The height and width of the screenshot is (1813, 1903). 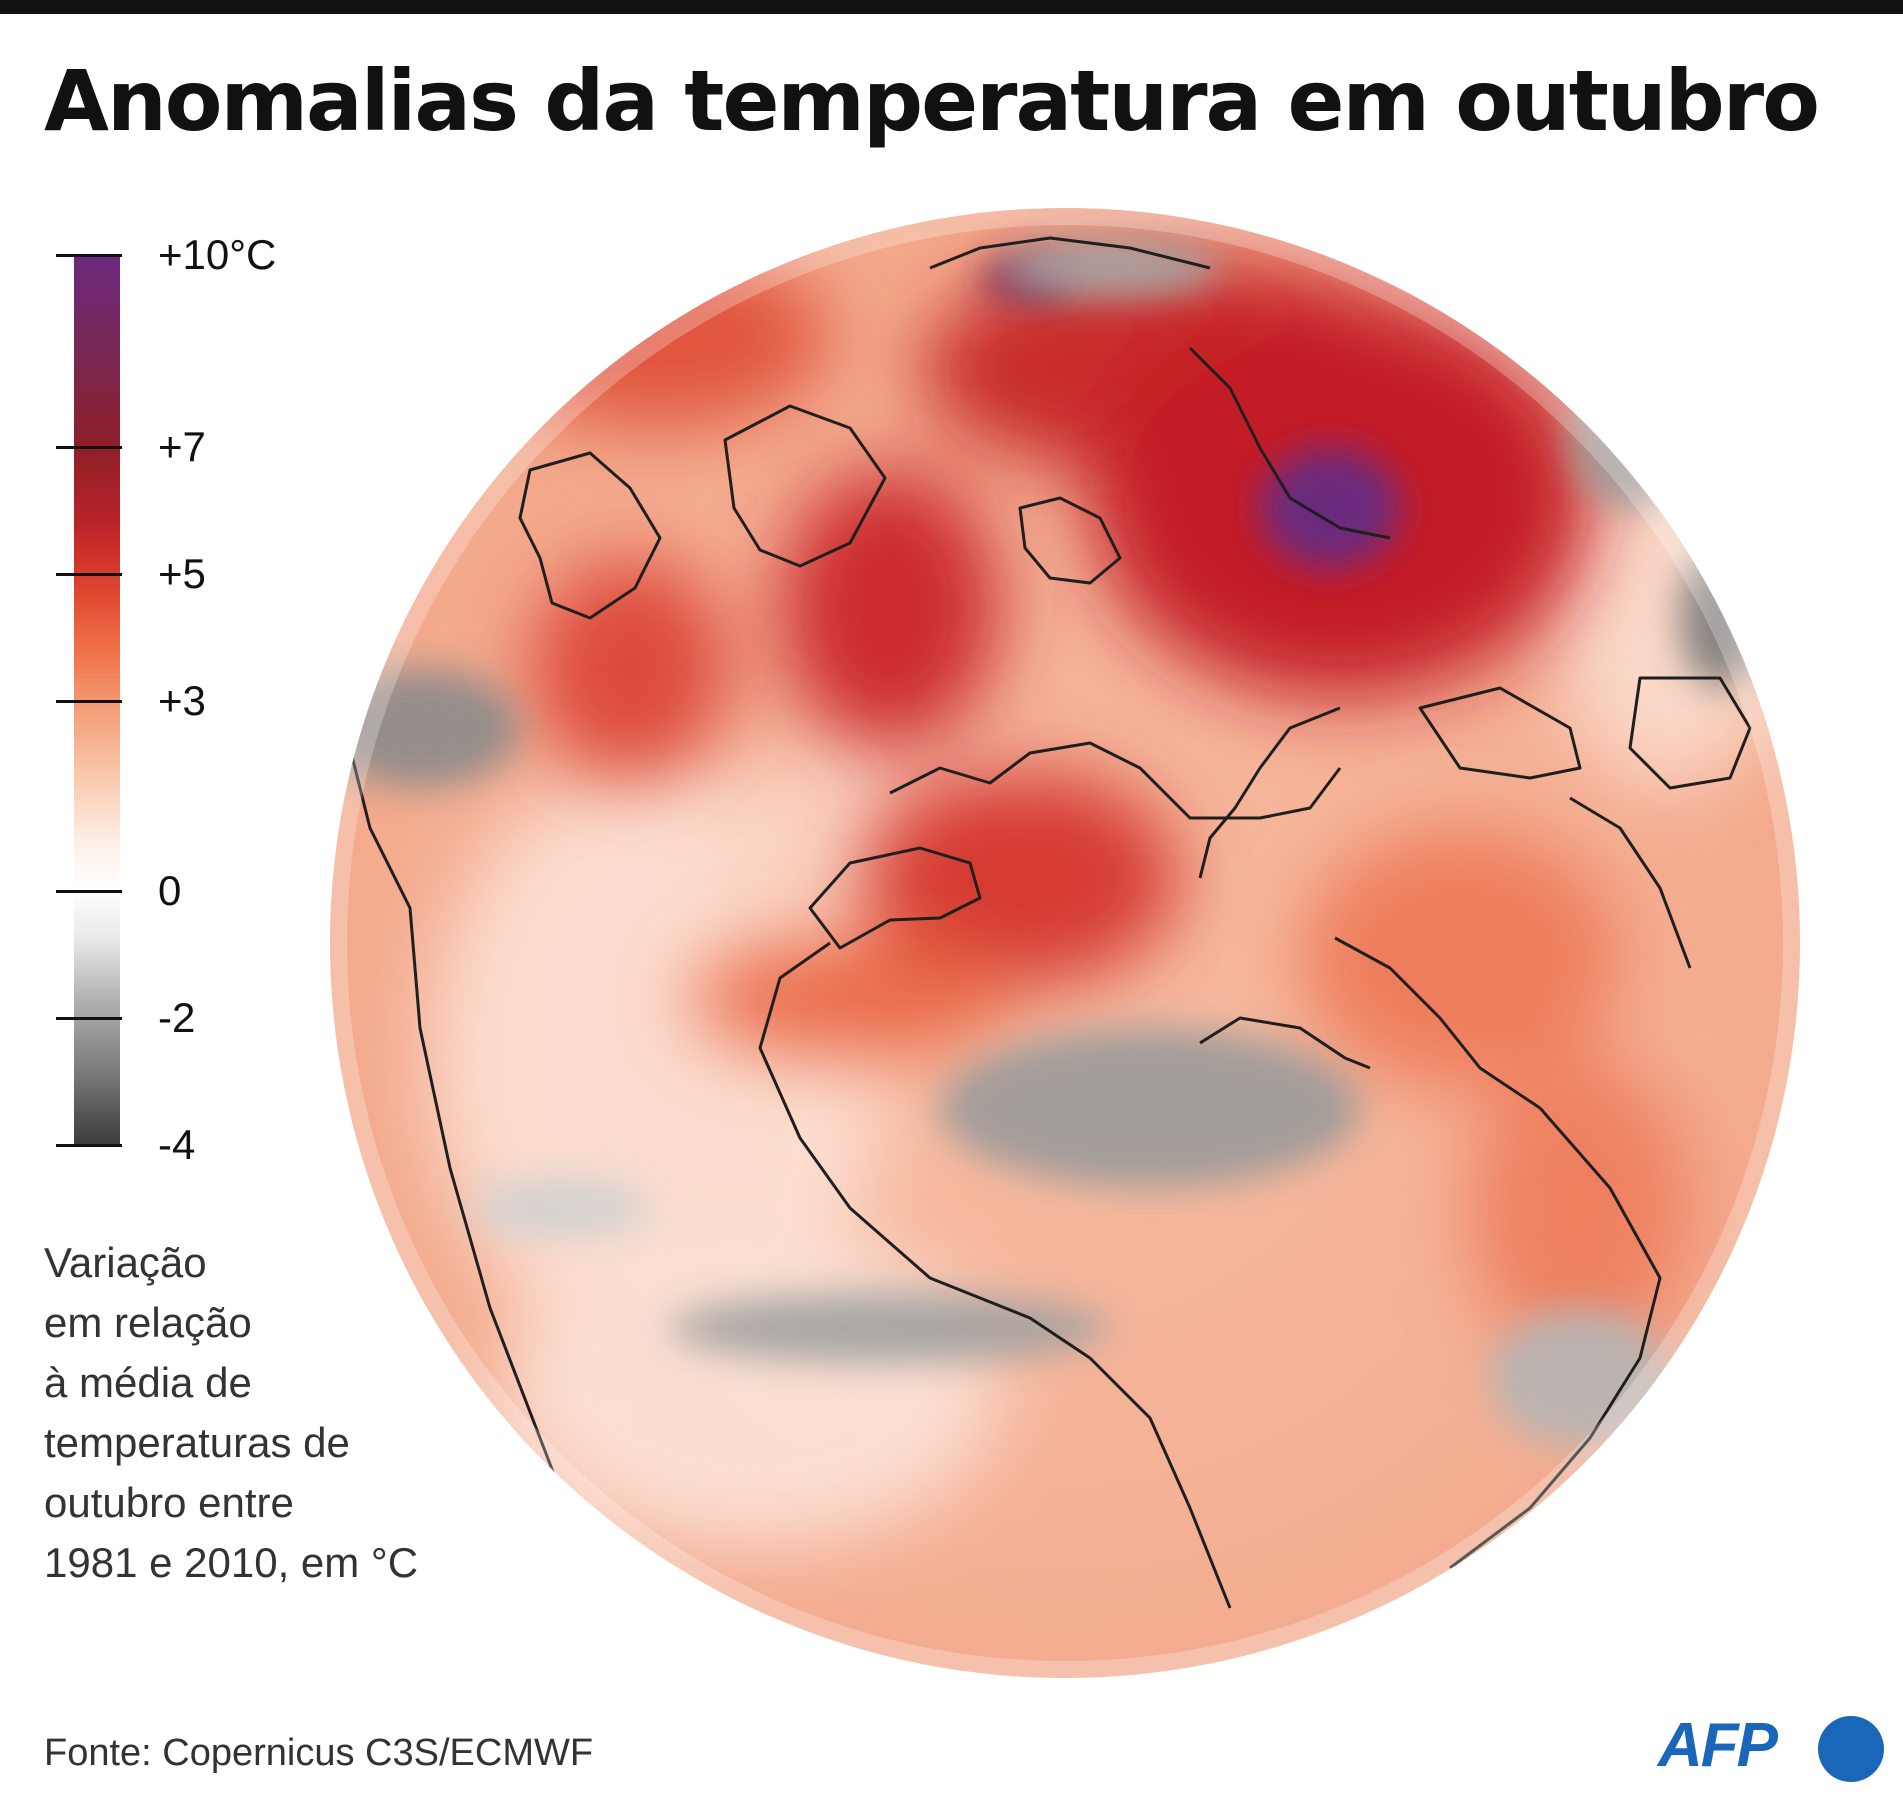 What do you see at coordinates (1851, 1749) in the screenshot?
I see `afp-logo-dot` at bounding box center [1851, 1749].